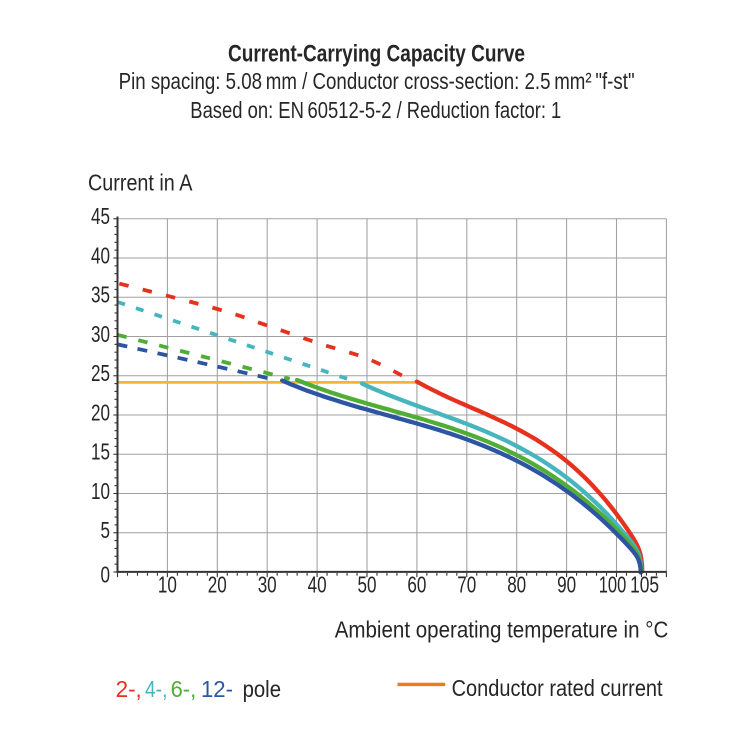 This screenshot has width=750, height=750. Describe the element at coordinates (100, 216) in the screenshot. I see `svg-text: 45` at that location.